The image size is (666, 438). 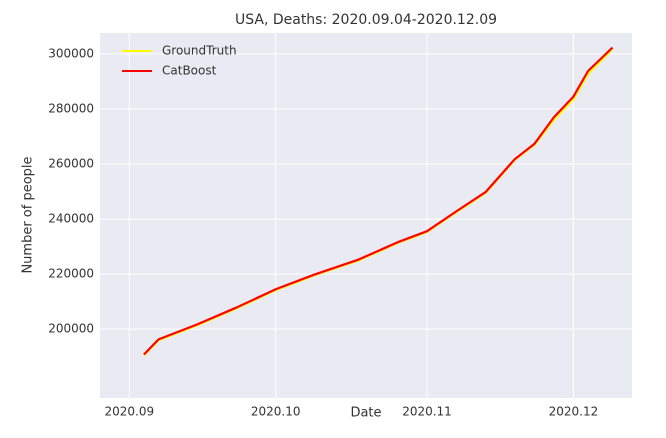 I want to click on legend: GroundTruth CatBoost, so click(x=179, y=61).